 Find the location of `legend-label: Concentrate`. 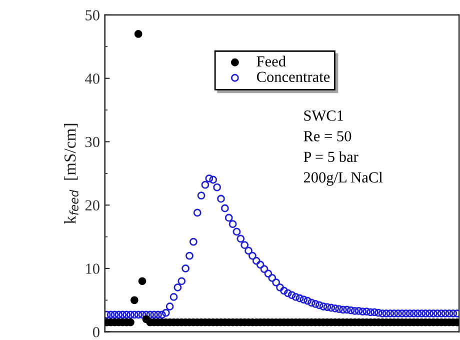

legend-label: Concentrate is located at coordinates (293, 77).